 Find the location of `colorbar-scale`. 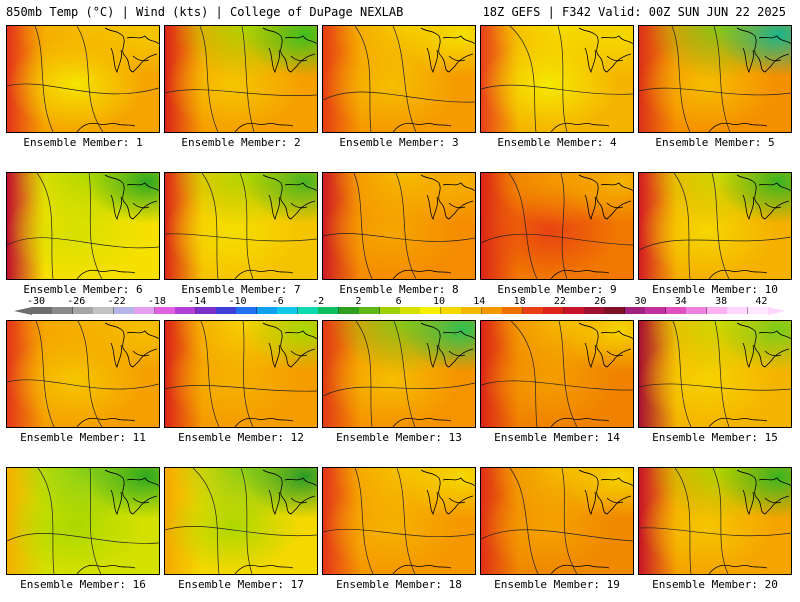

colorbar-scale is located at coordinates (400, 310).